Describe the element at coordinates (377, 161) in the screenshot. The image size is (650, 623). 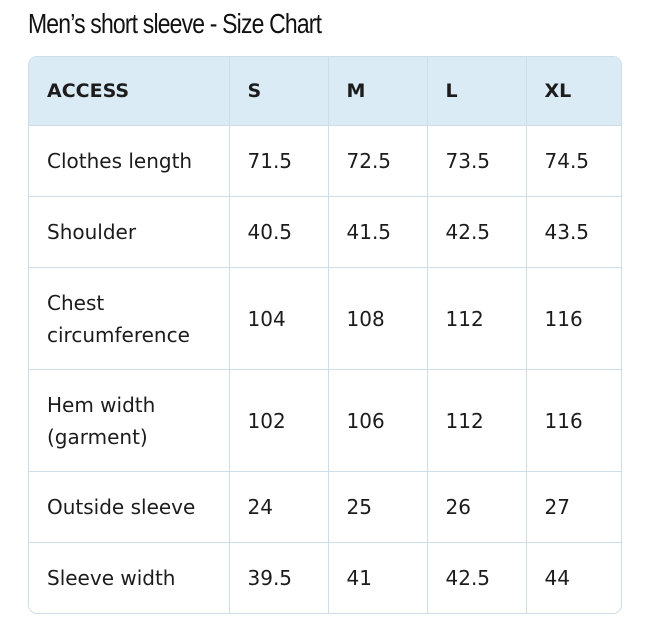
I see `cell: 72.5` at that location.